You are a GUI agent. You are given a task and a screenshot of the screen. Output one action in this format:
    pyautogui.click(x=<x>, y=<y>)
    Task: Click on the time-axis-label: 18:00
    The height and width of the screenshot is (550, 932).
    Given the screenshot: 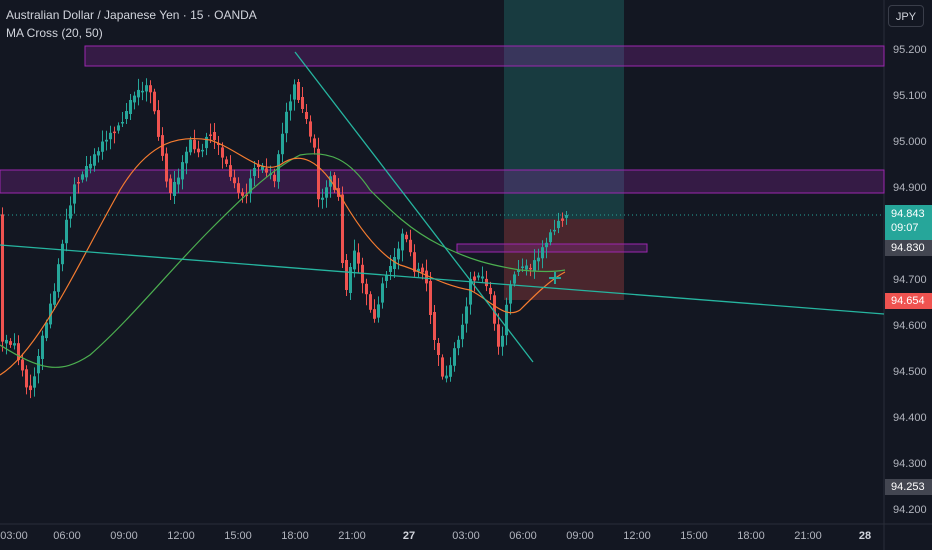 What is the action you would take?
    pyautogui.click(x=751, y=536)
    